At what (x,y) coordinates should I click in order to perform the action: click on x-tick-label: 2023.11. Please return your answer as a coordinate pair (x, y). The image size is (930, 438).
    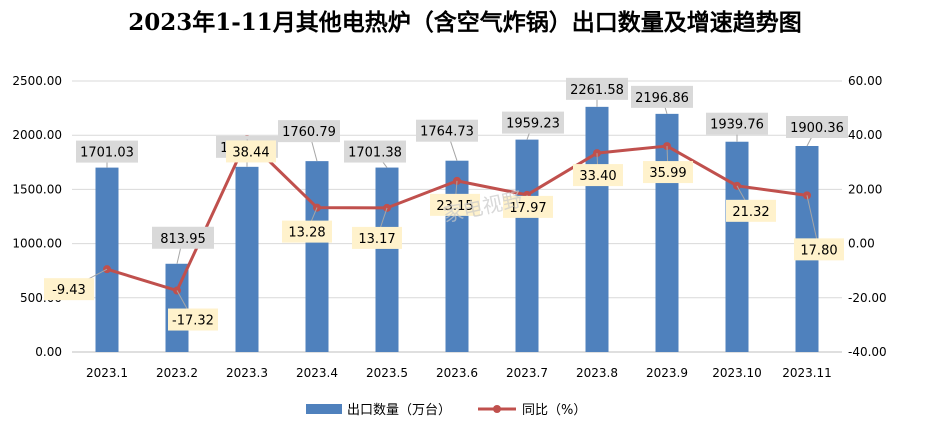
    Looking at the image, I should click on (807, 373).